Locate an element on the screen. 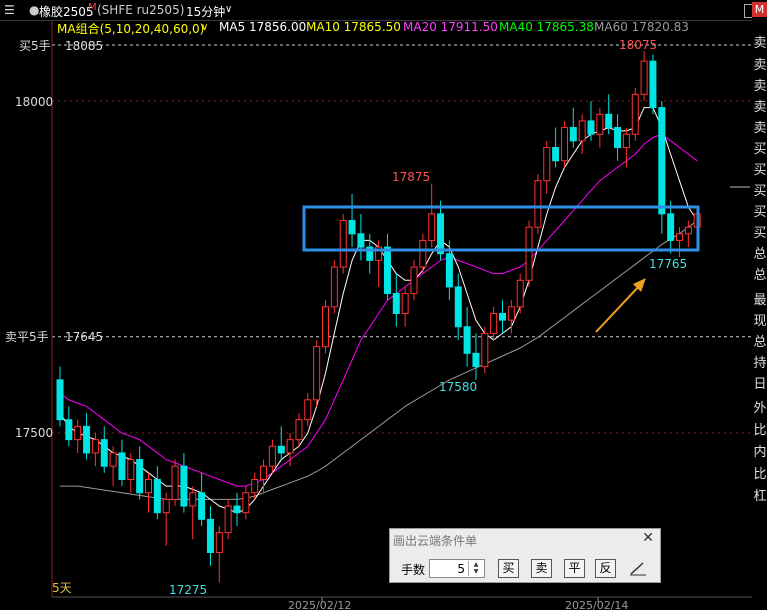  ma20-legend: MA20 17911.50 is located at coordinates (450, 27).